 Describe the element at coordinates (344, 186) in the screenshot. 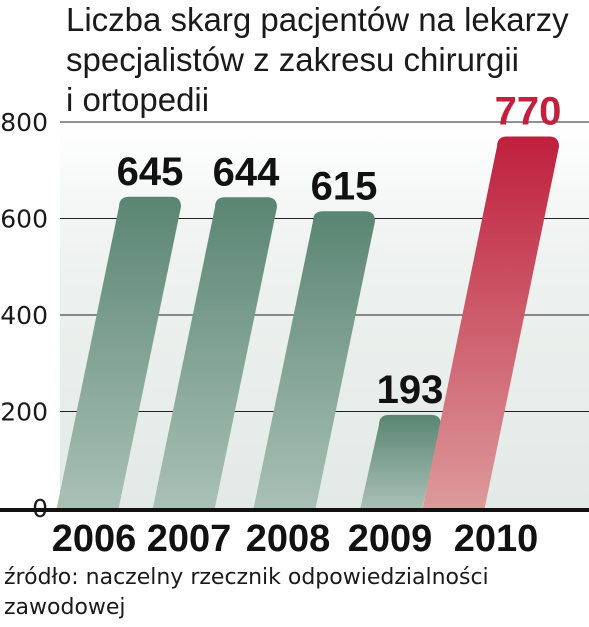

I see `data-label-2008: 615` at that location.